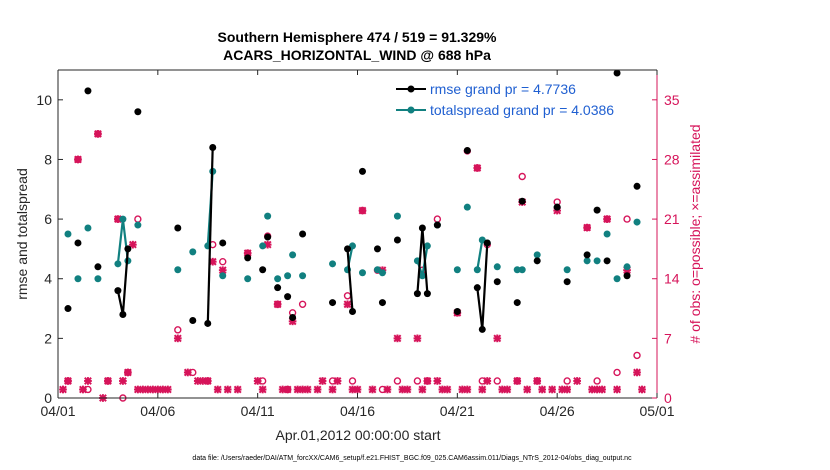  I want to click on y-right-tick-label-4: 28, so click(672, 159).